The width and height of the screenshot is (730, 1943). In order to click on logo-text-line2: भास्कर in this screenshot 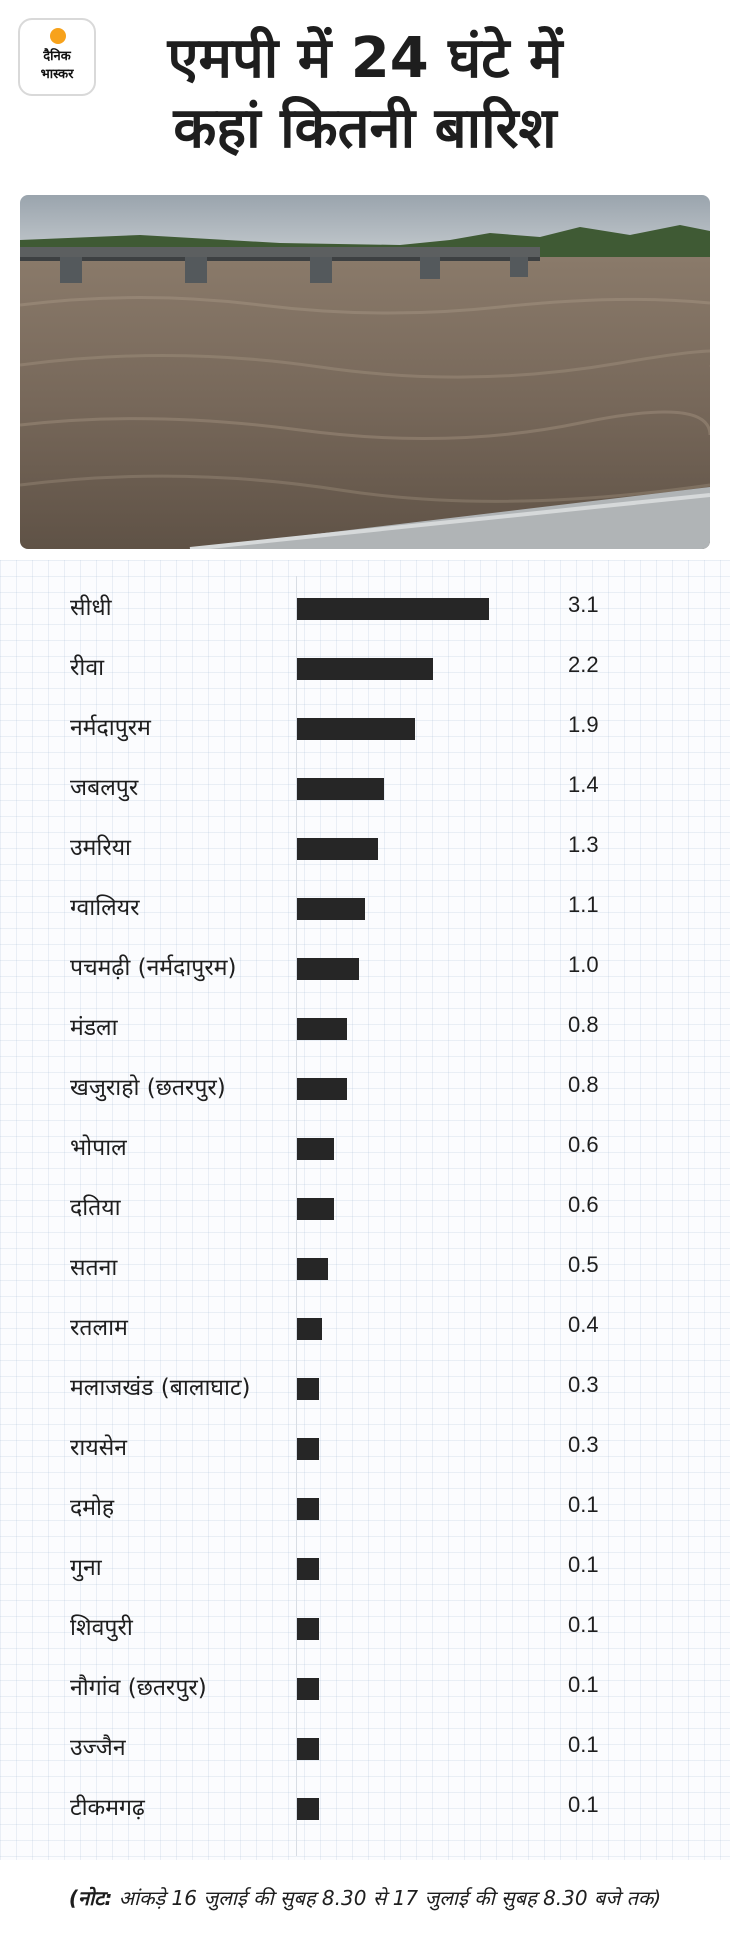, I will do `click(57, 74)`.